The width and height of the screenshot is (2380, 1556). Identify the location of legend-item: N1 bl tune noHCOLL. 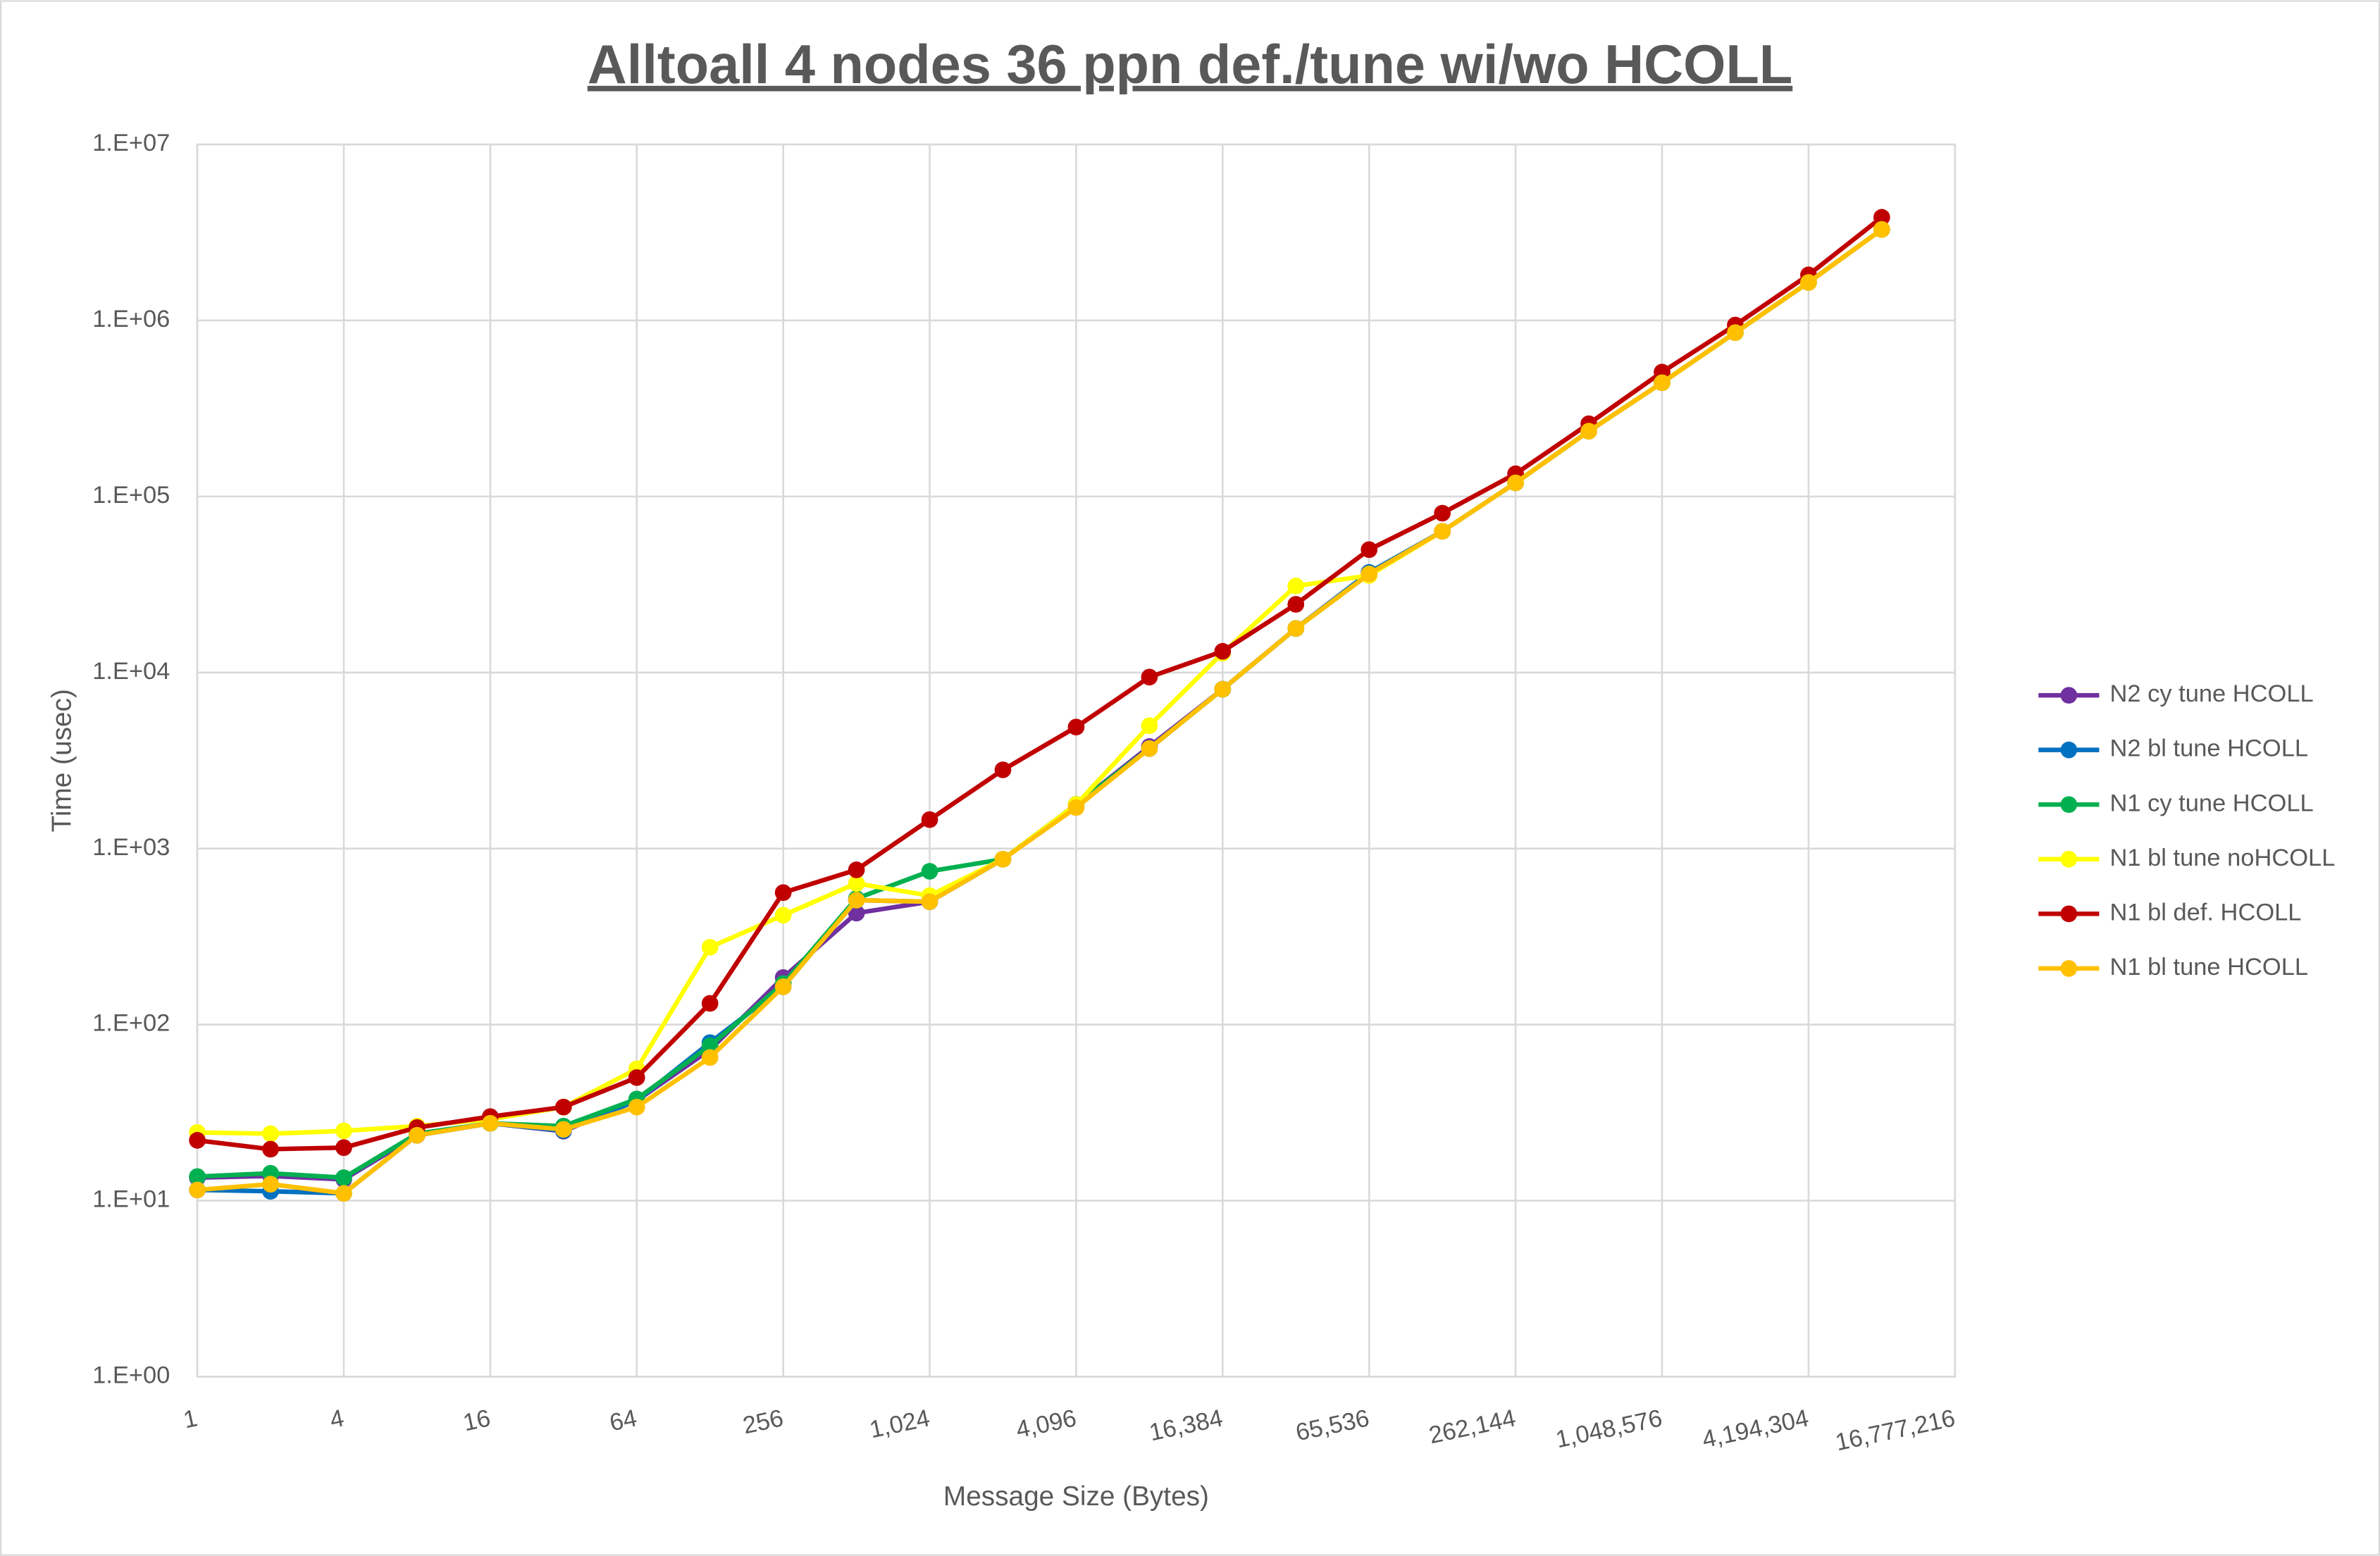
(2186, 858).